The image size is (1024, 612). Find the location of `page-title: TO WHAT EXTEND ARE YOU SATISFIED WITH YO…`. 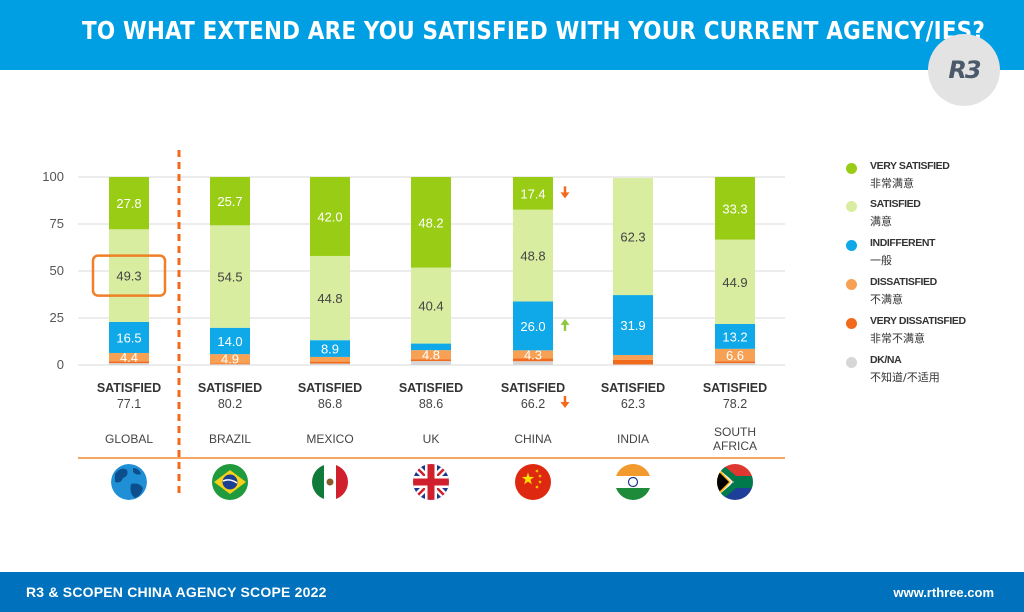

page-title: TO WHAT EXTEND ARE YOU SATISFIED WITH YO… is located at coordinates (533, 30).